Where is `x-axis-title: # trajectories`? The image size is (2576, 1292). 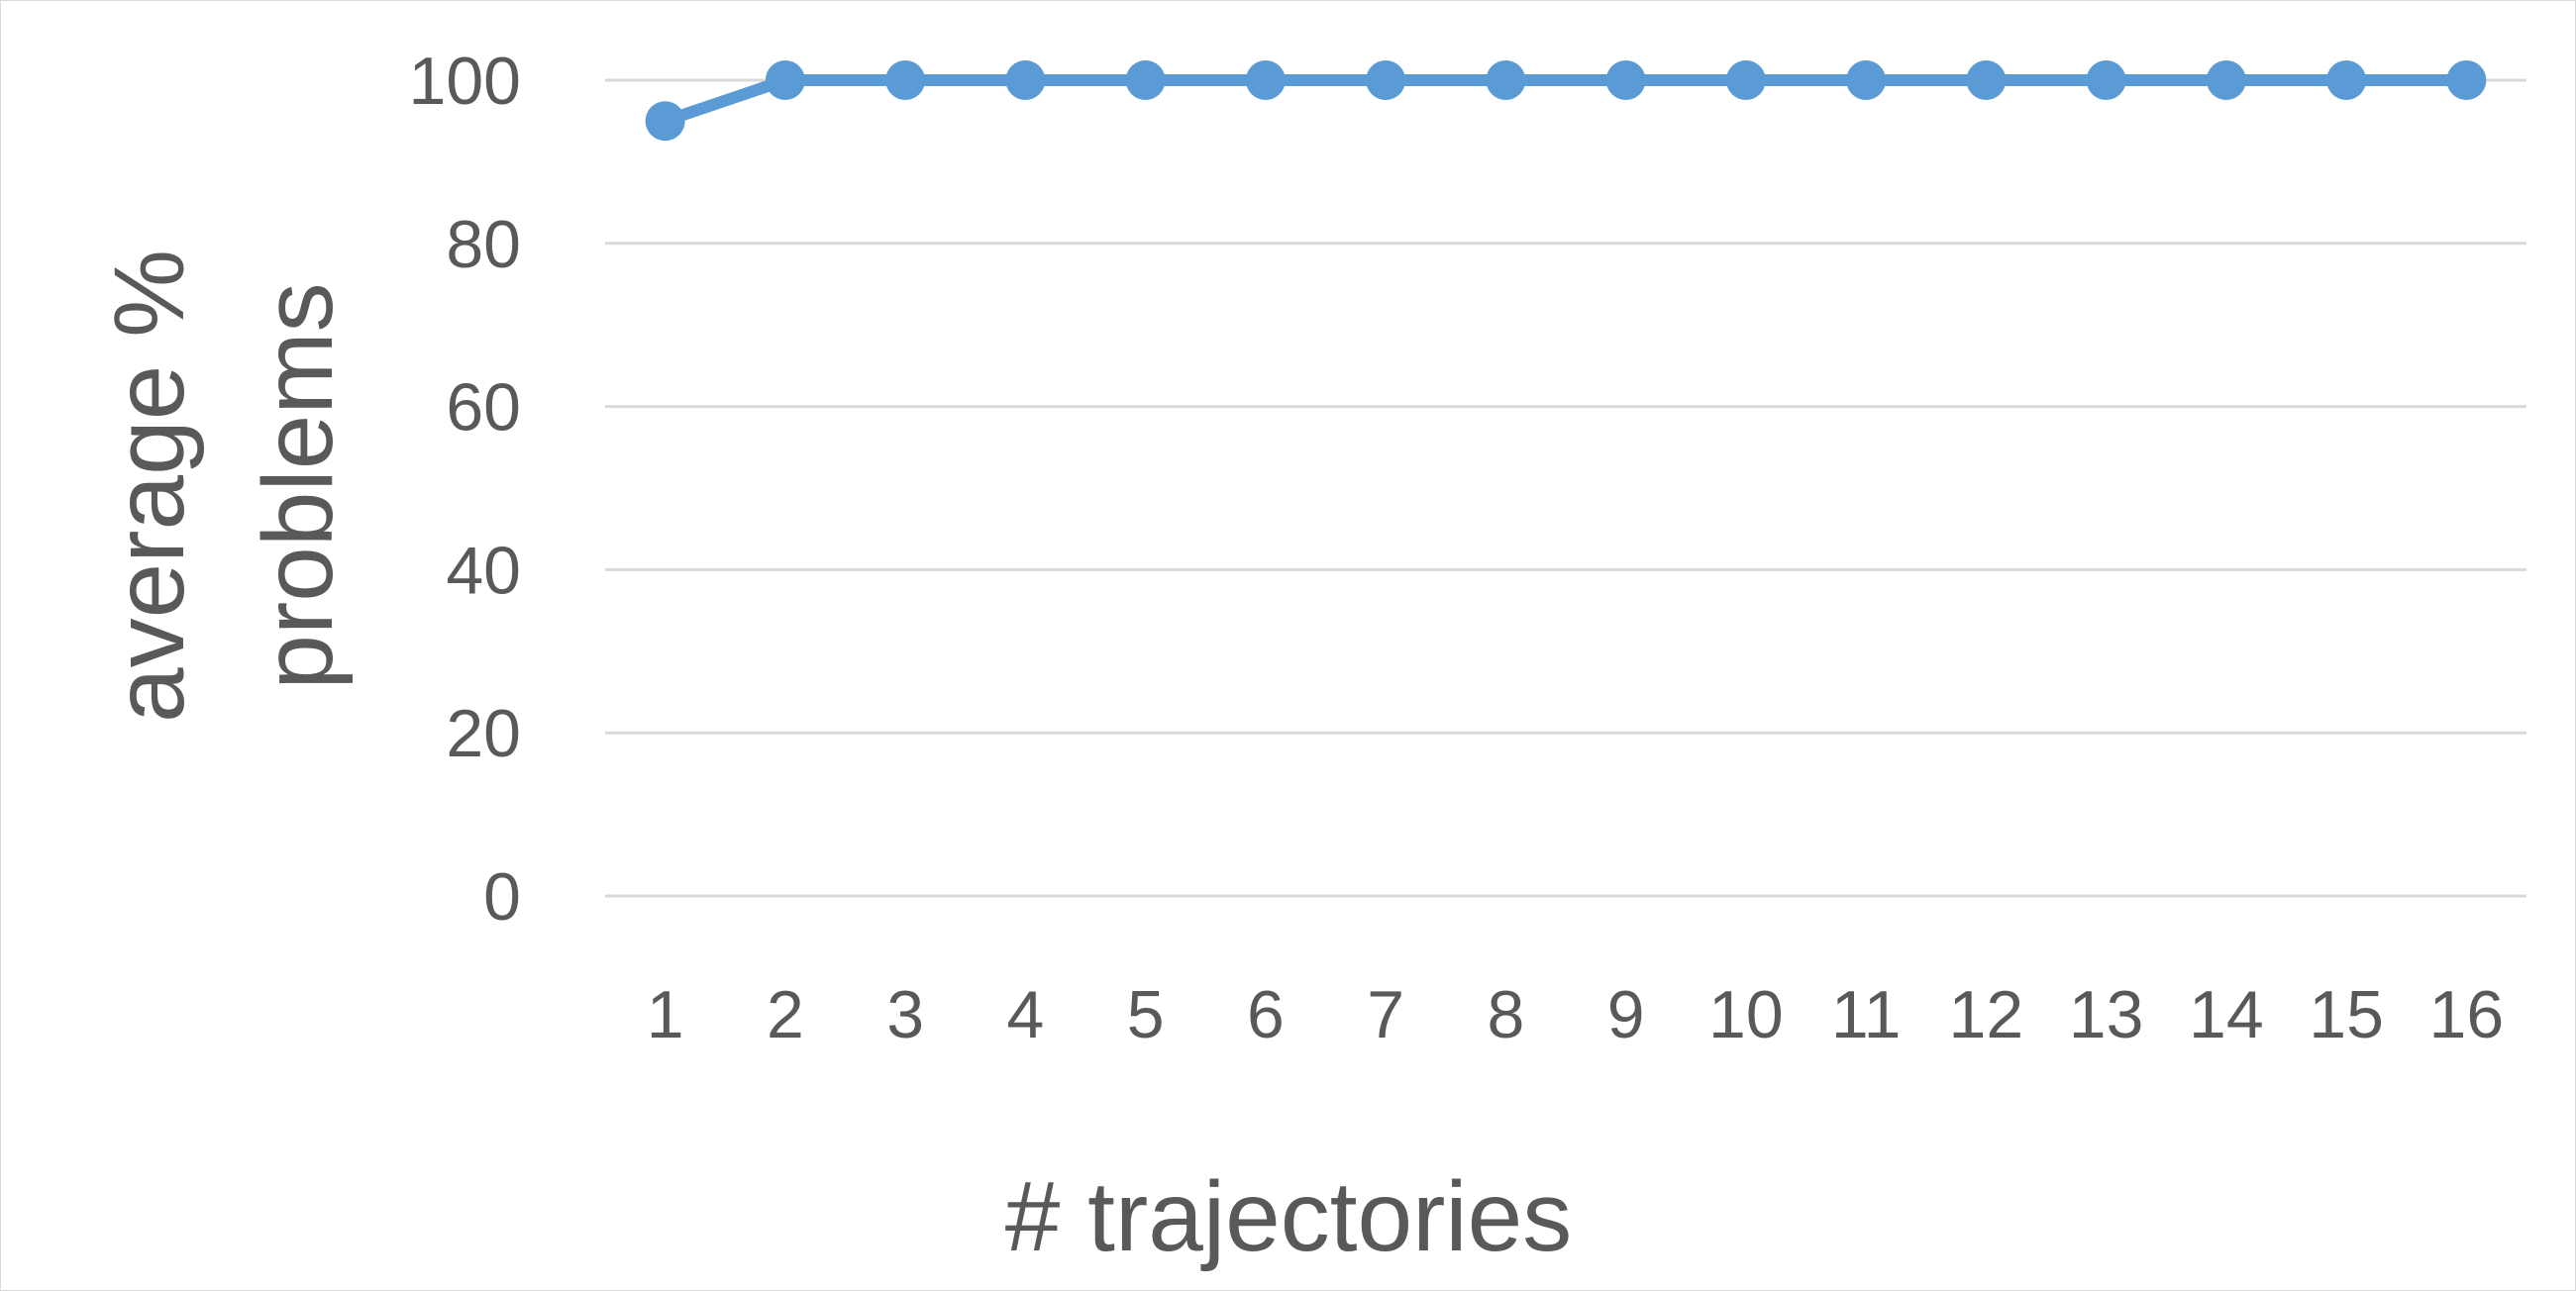 x-axis-title: # trajectories is located at coordinates (1288, 1216).